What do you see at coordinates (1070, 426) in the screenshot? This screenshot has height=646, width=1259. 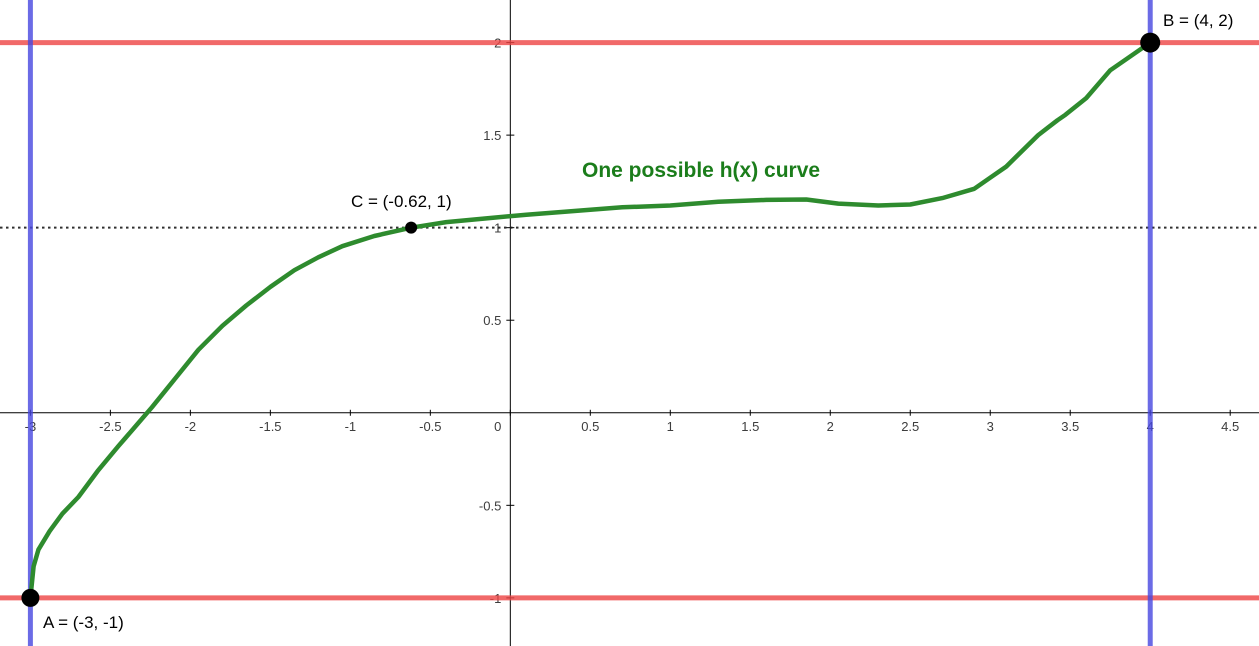 I see `x-tick-label: 3.5` at bounding box center [1070, 426].